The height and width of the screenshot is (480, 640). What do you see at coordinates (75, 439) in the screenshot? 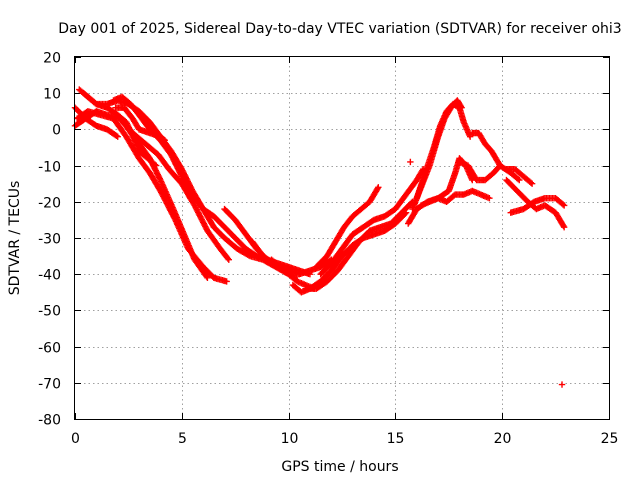
I see `x-tick-label: 0` at bounding box center [75, 439].